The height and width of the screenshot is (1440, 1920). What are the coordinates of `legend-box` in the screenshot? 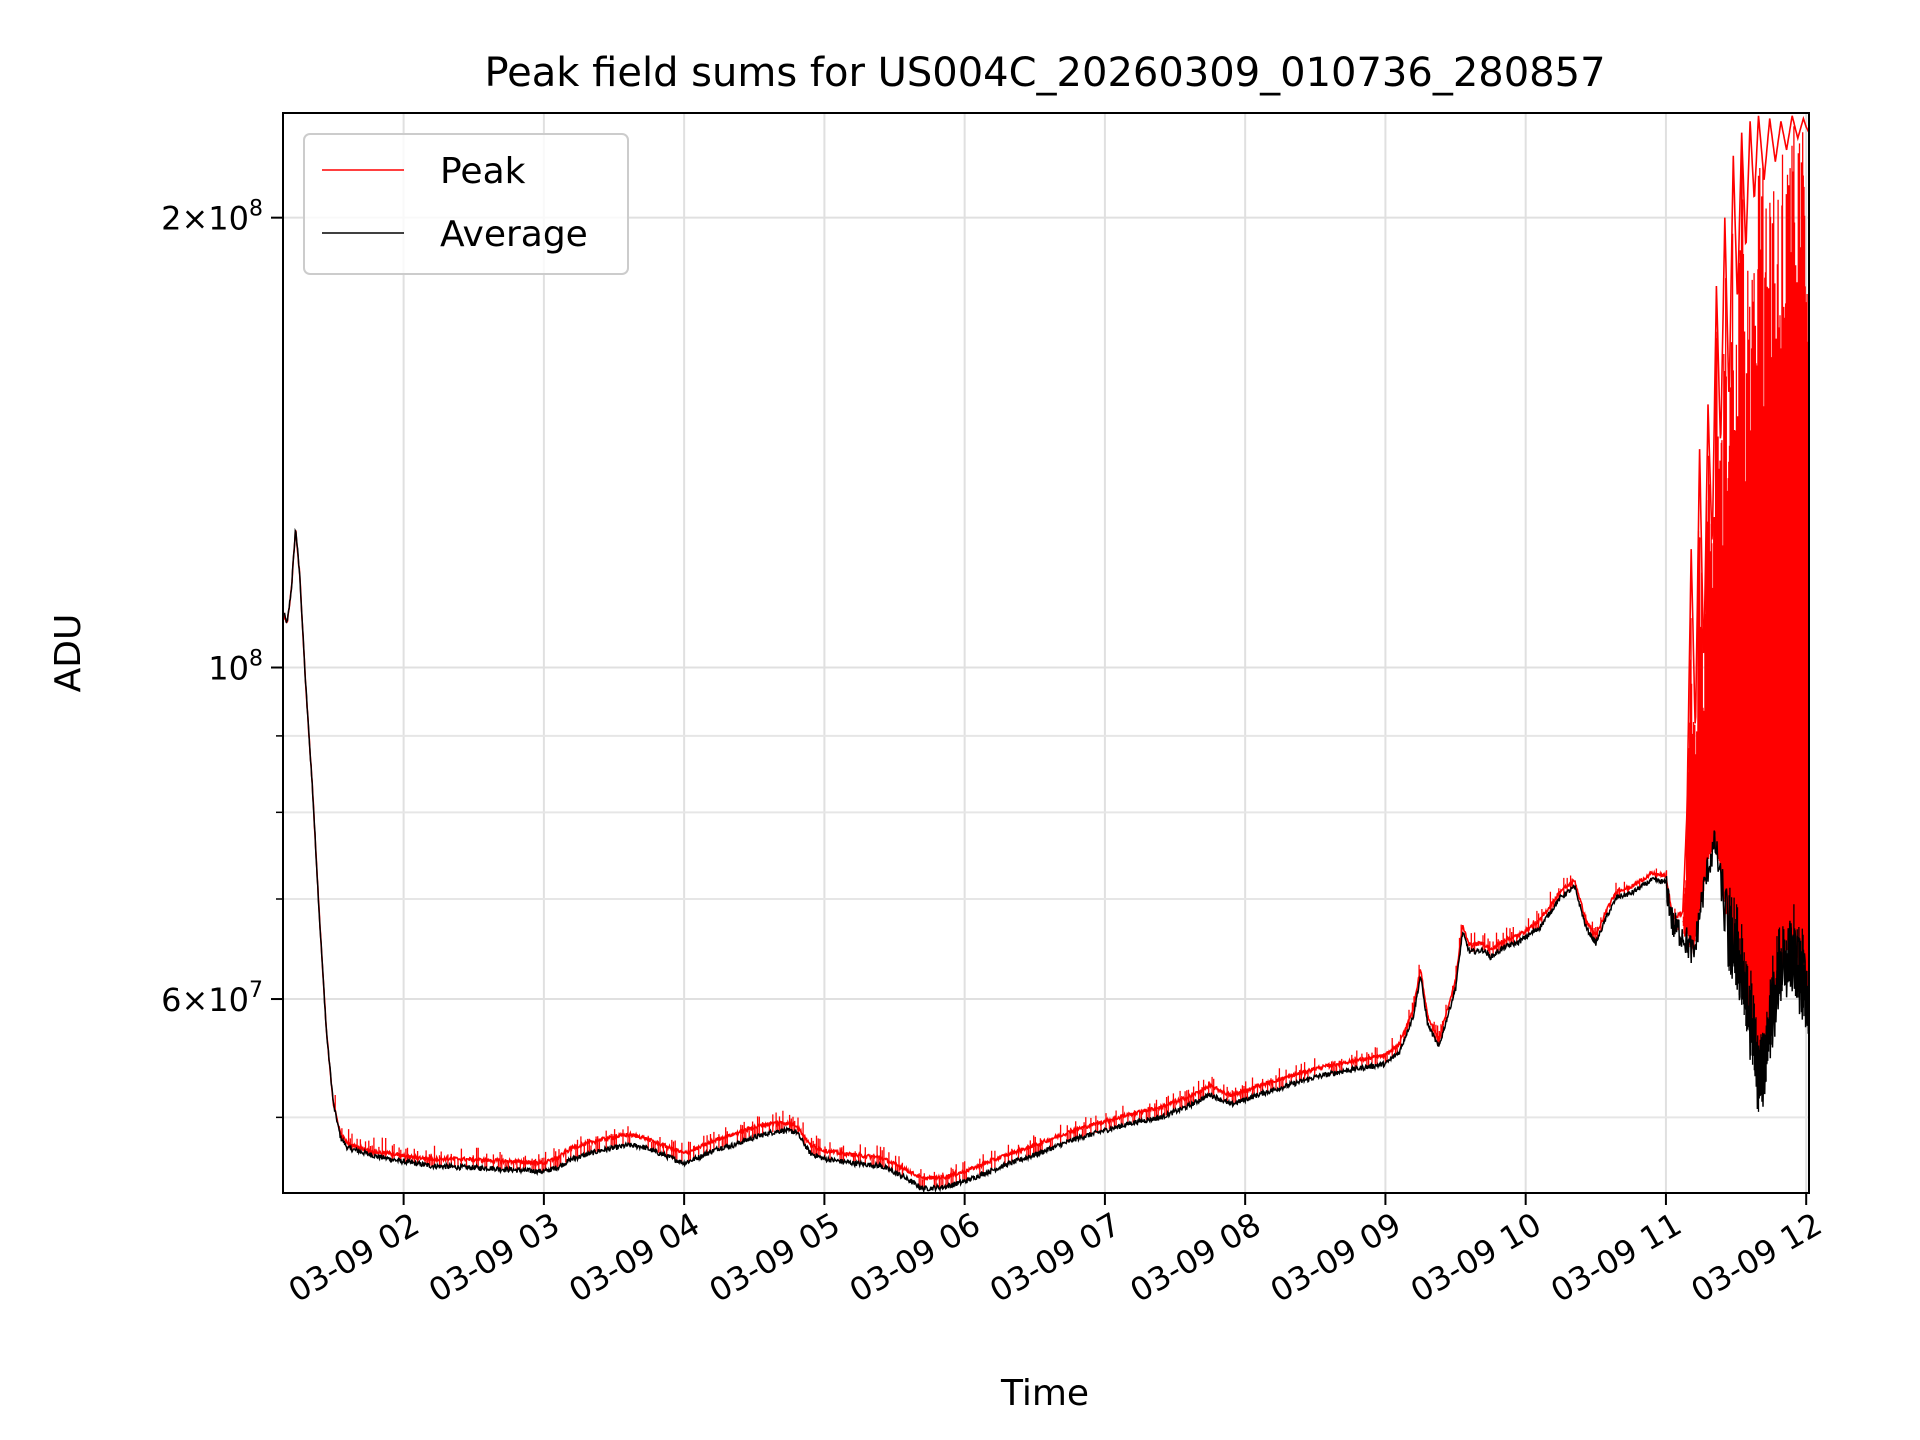 It's located at (466, 204).